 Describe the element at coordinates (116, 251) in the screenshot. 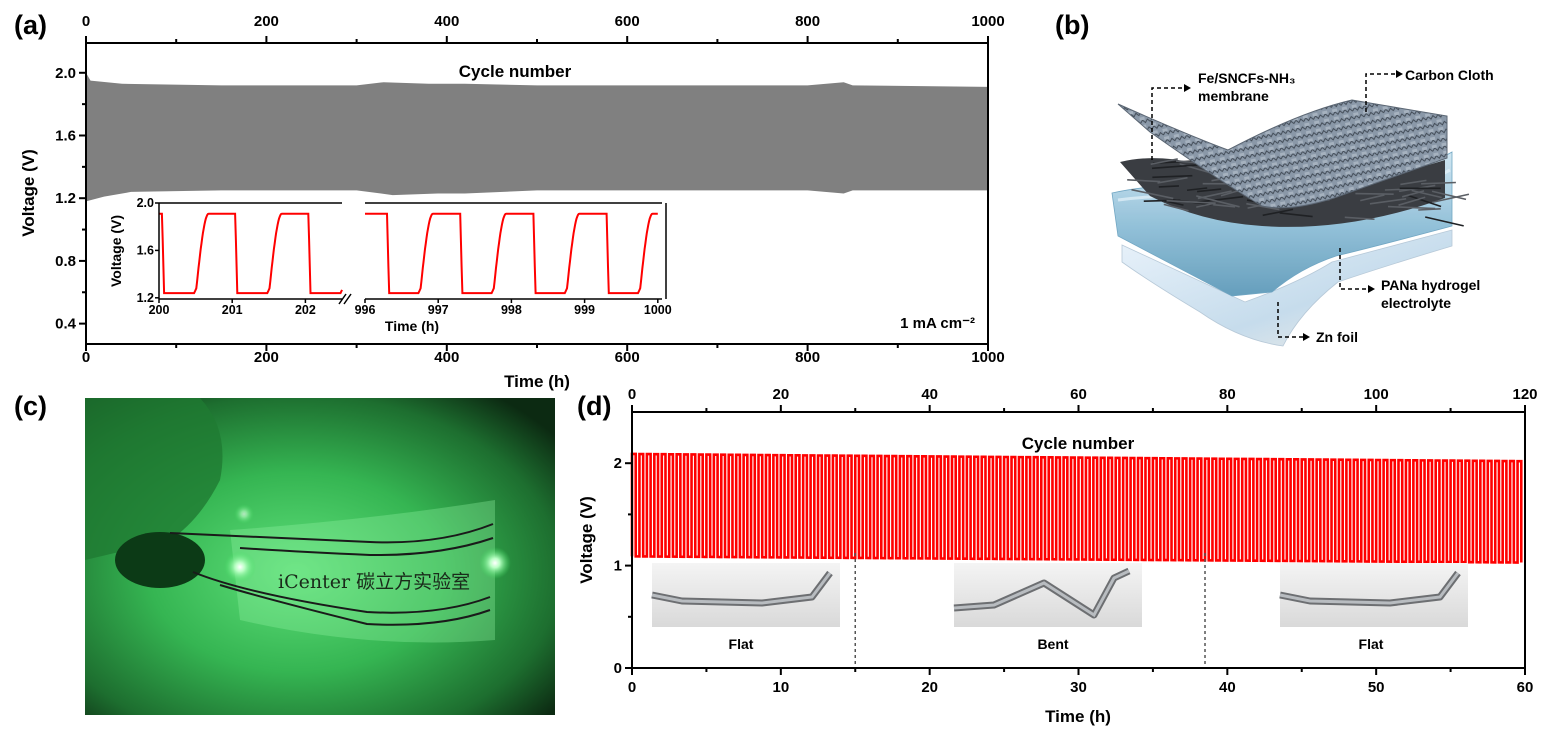

I see `inset-y-axis-title: Voltage (V)` at that location.